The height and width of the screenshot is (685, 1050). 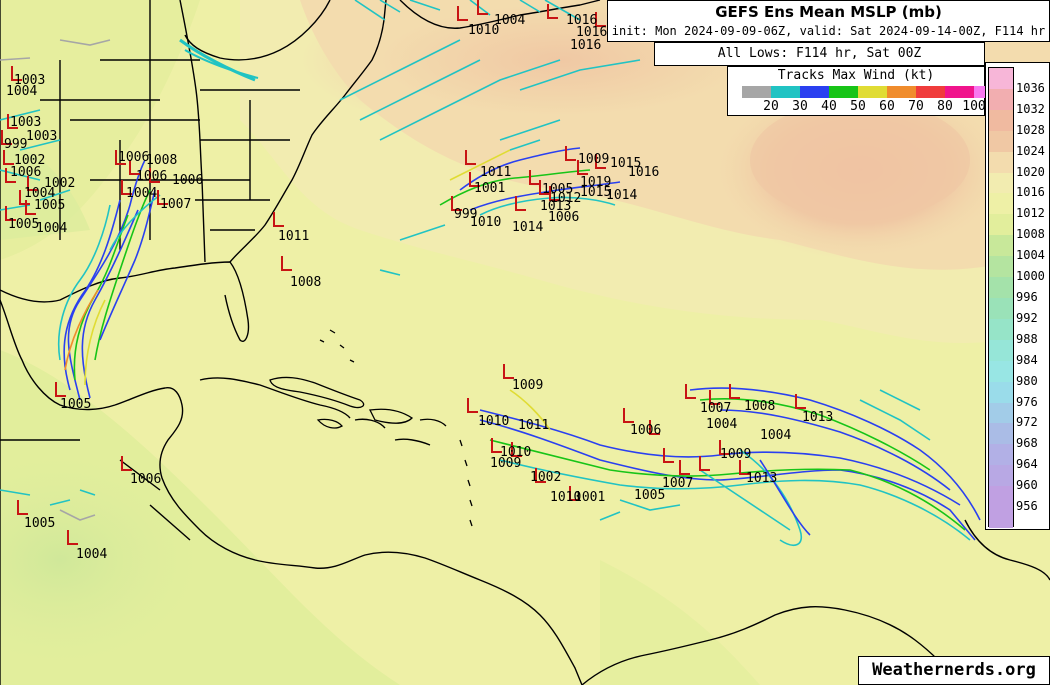 I want to click on low-pressure-label: 1012, so click(x=565, y=198).